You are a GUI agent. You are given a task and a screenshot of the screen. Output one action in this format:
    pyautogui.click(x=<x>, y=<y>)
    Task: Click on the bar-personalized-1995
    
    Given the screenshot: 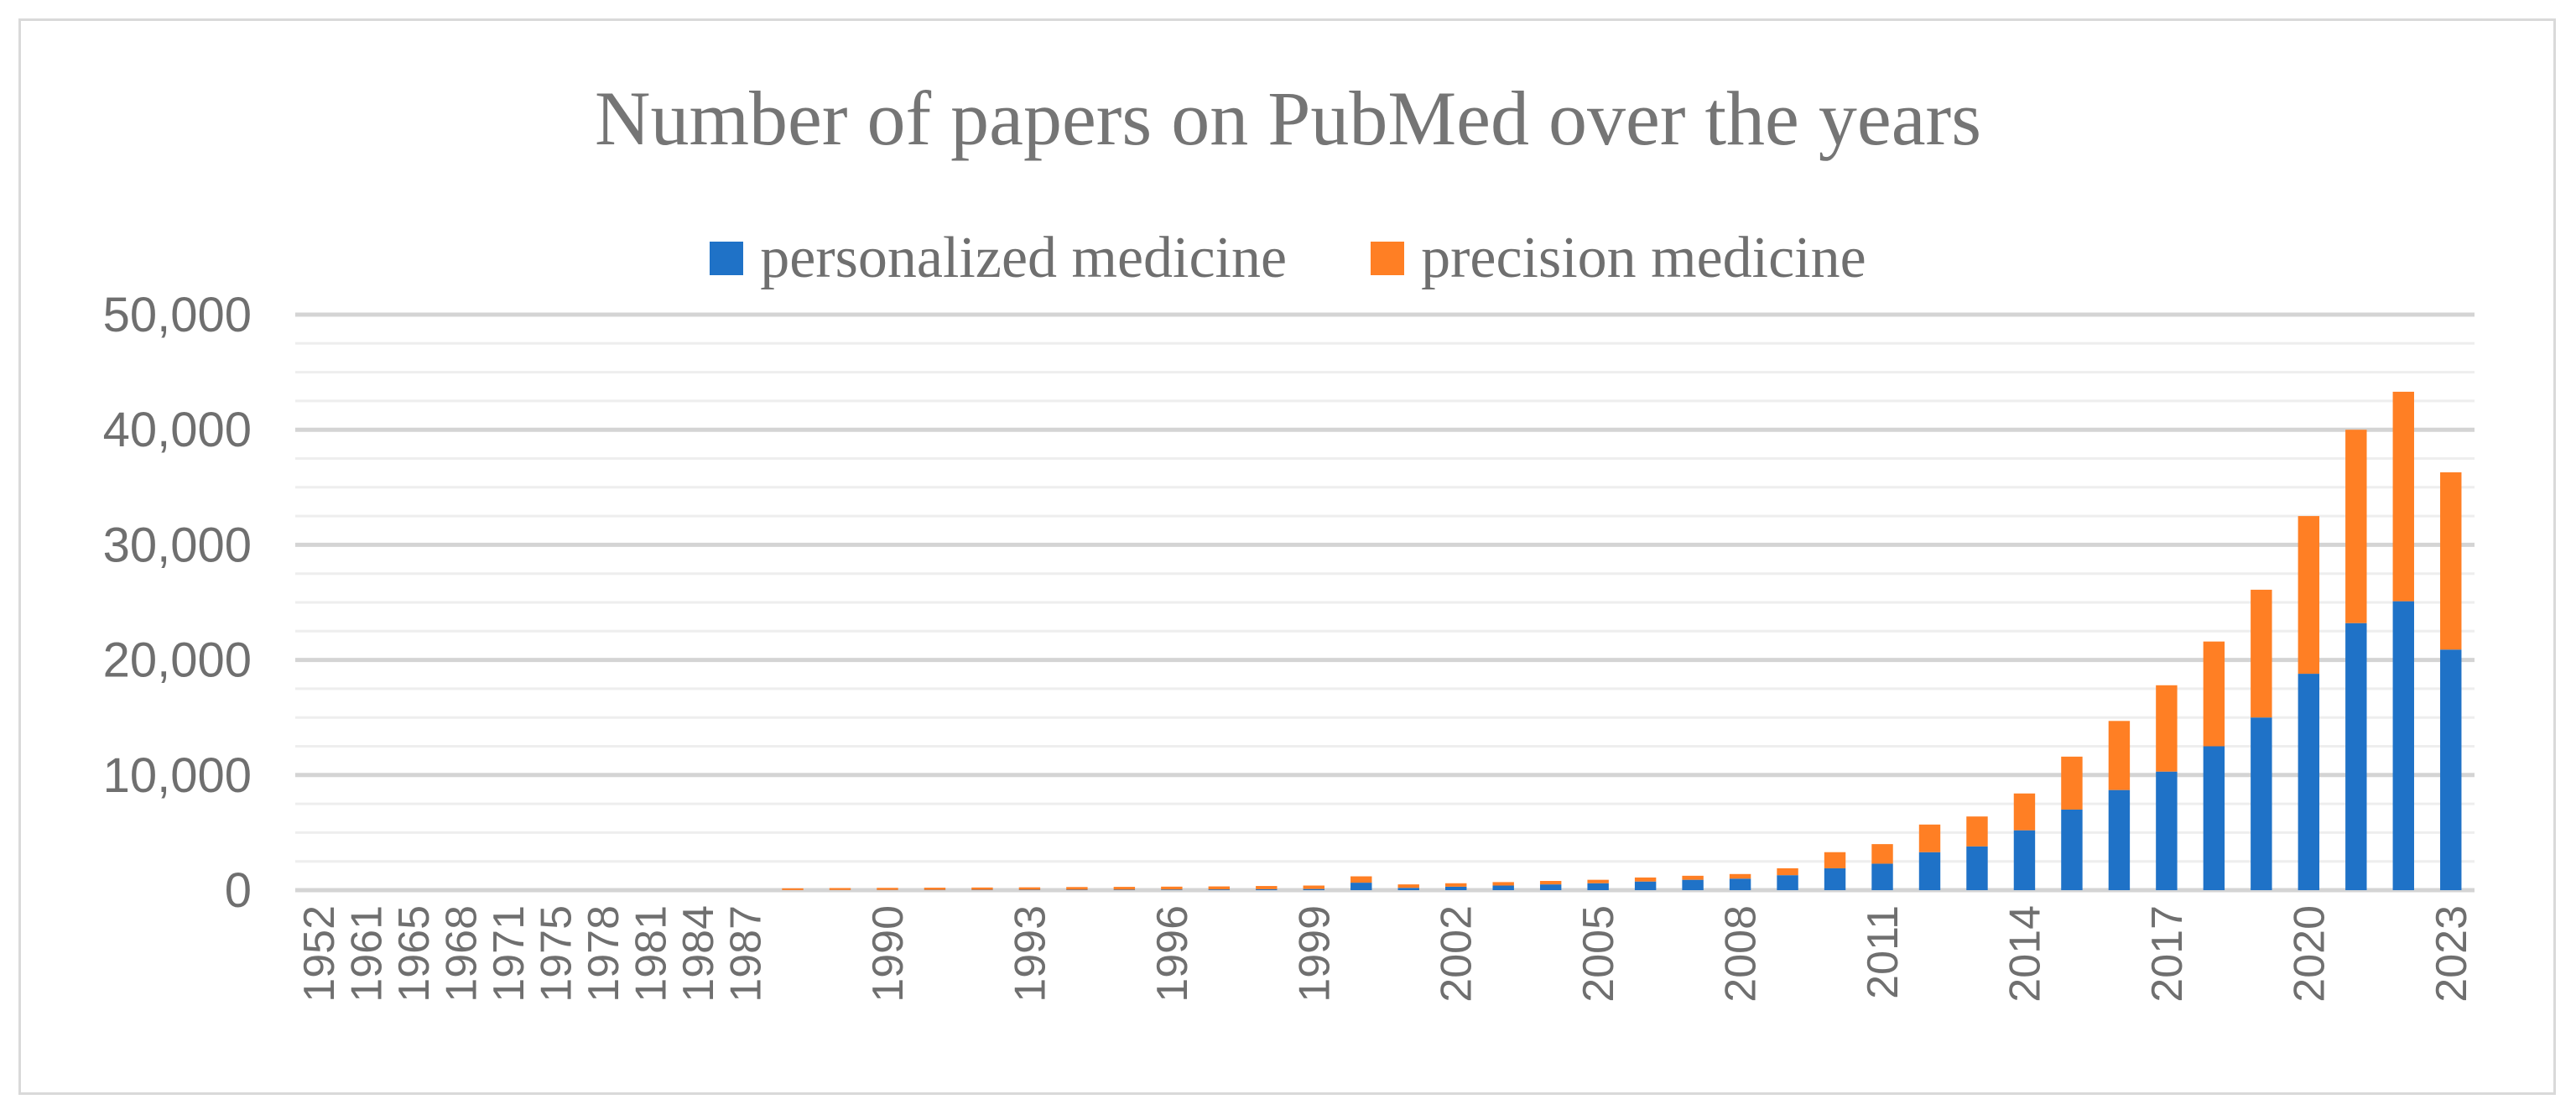 What is the action you would take?
    pyautogui.click(x=1124, y=889)
    